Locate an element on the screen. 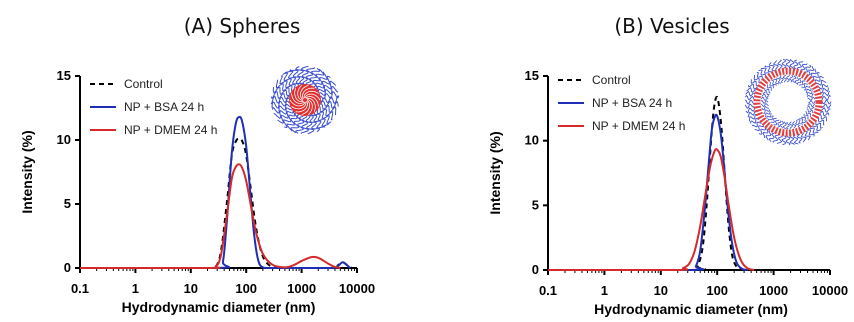 The height and width of the screenshot is (322, 854). panel-a-legend-label: Control is located at coordinates (143, 84).